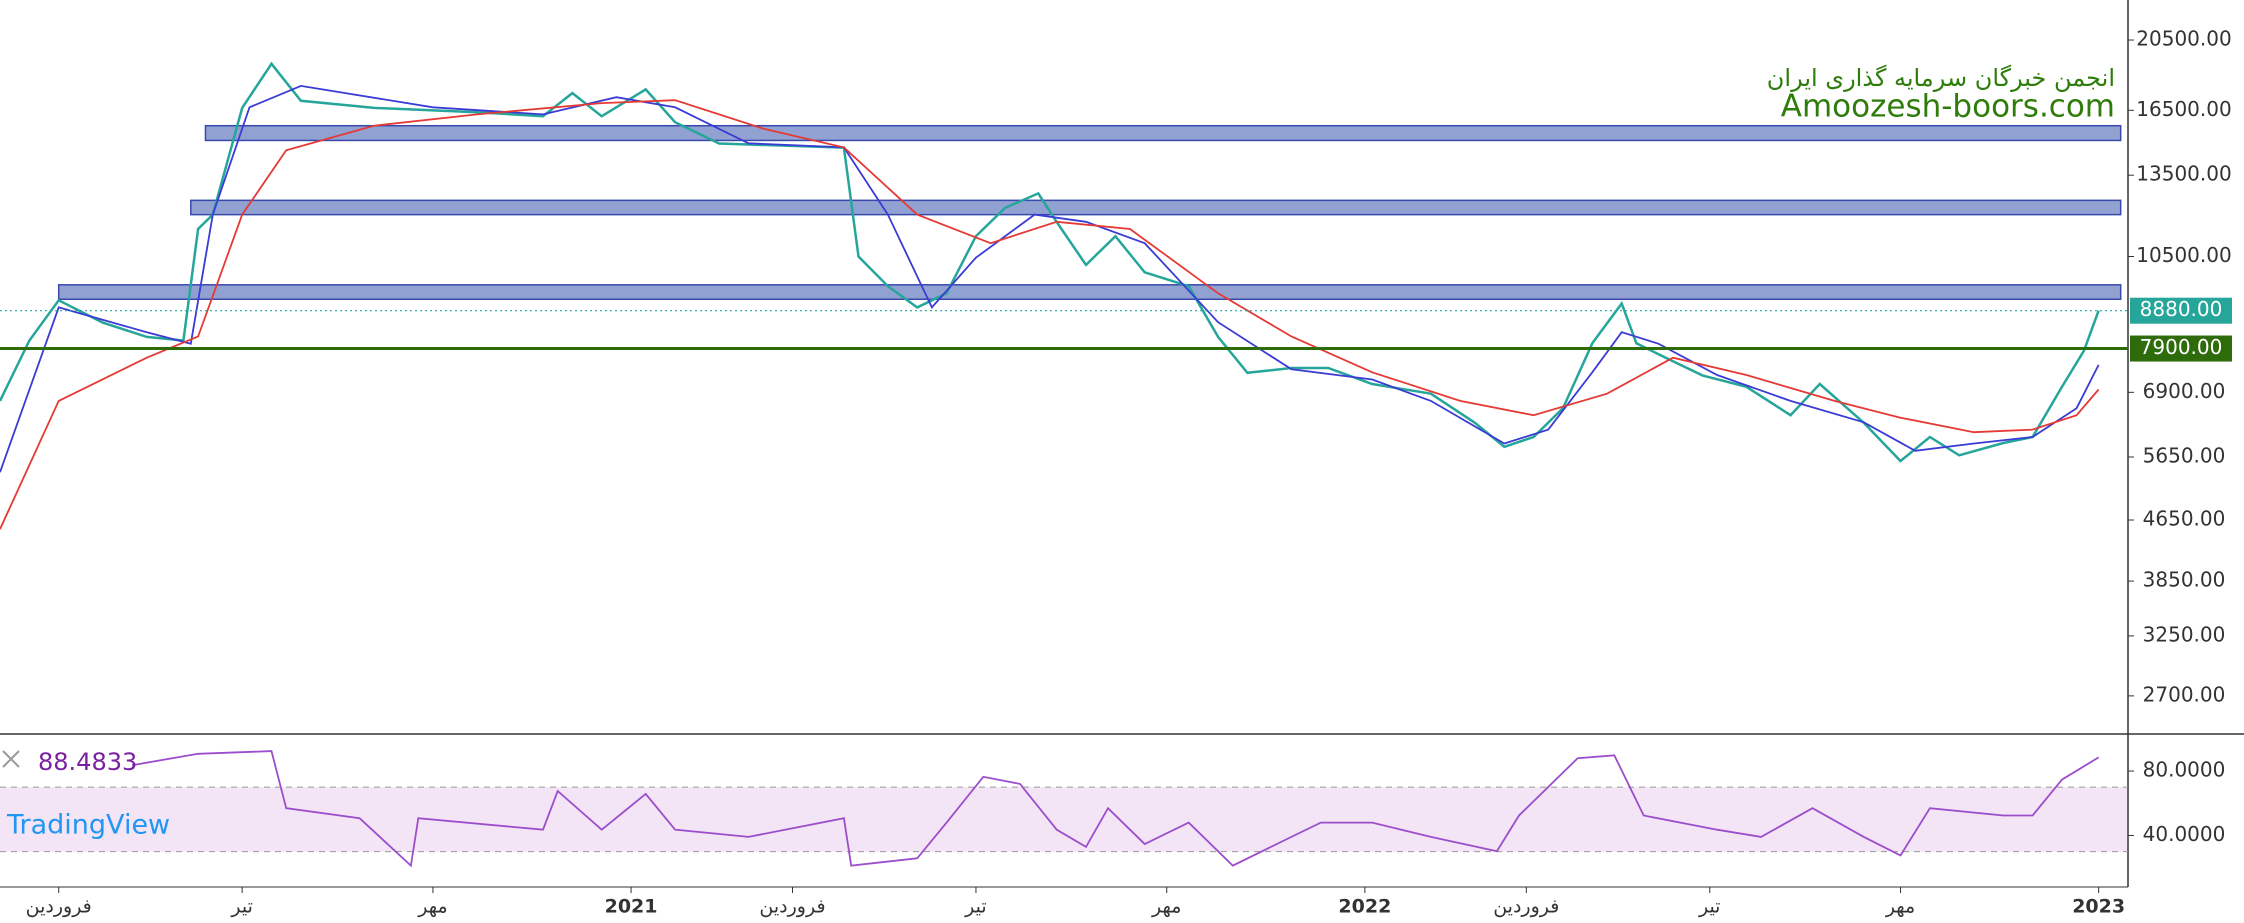 The width and height of the screenshot is (2244, 923). Describe the element at coordinates (2184, 519) in the screenshot. I see `y-tick-label: 4650.00` at that location.